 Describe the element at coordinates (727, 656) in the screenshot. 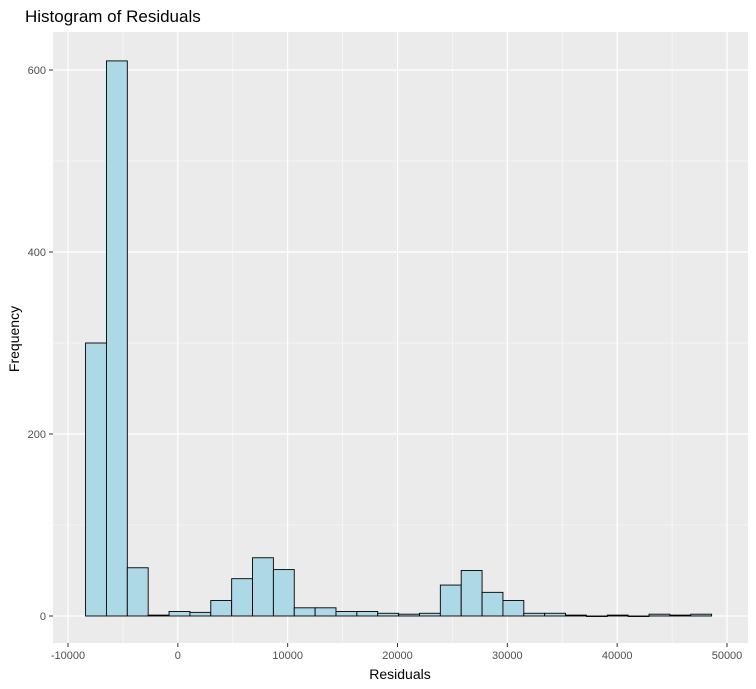

I see `x-tick-label: 50000` at that location.